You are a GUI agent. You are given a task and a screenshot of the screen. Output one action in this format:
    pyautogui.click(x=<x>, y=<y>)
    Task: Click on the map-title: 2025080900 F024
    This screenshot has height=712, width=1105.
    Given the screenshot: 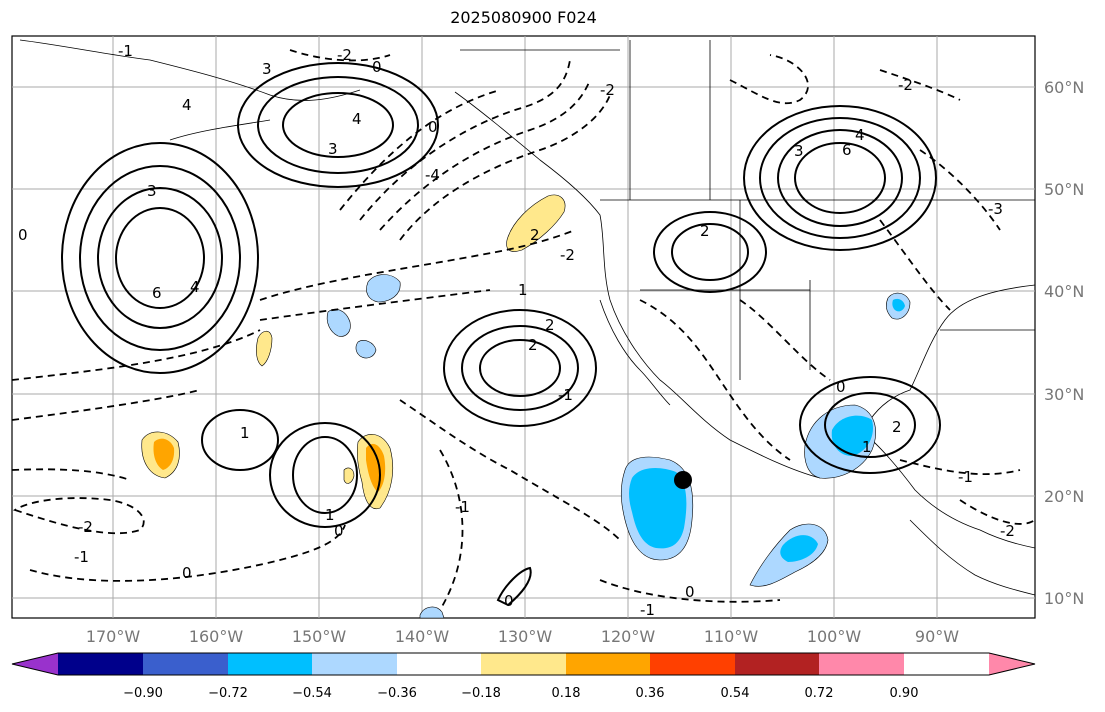 What is the action you would take?
    pyautogui.click(x=523, y=17)
    